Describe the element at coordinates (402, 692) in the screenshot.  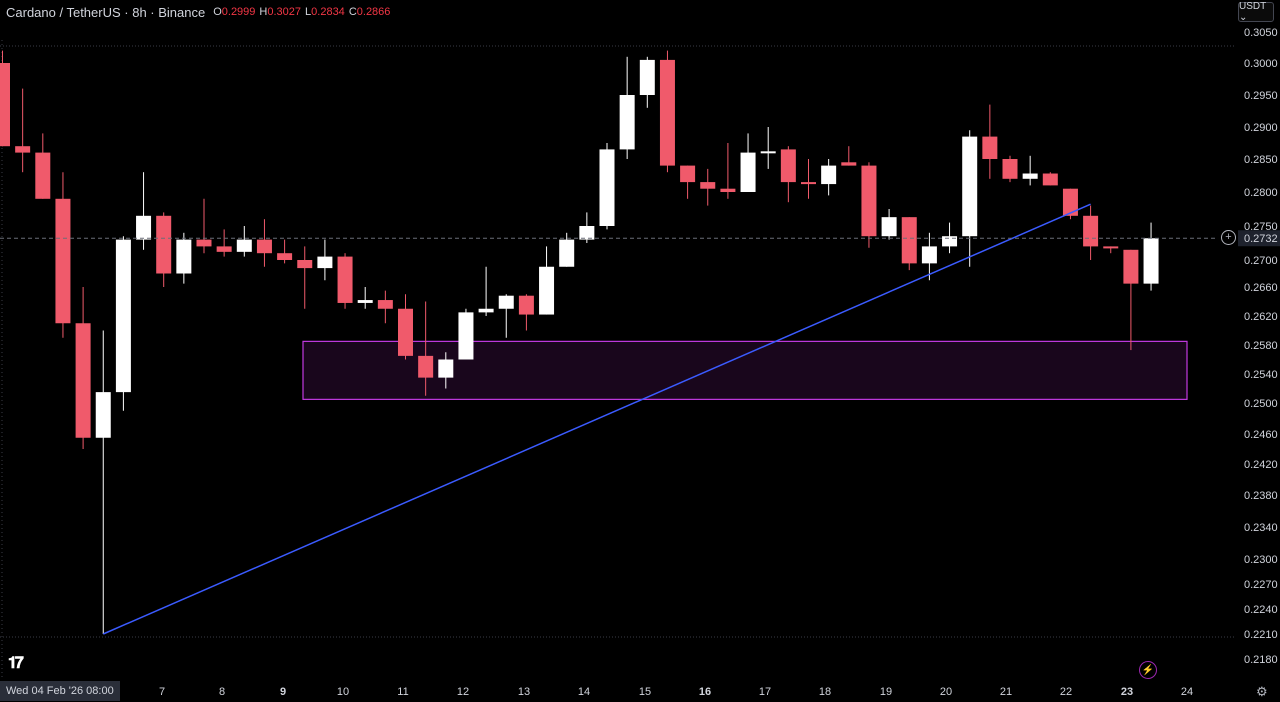
I see `x-tick-label: 11` at that location.